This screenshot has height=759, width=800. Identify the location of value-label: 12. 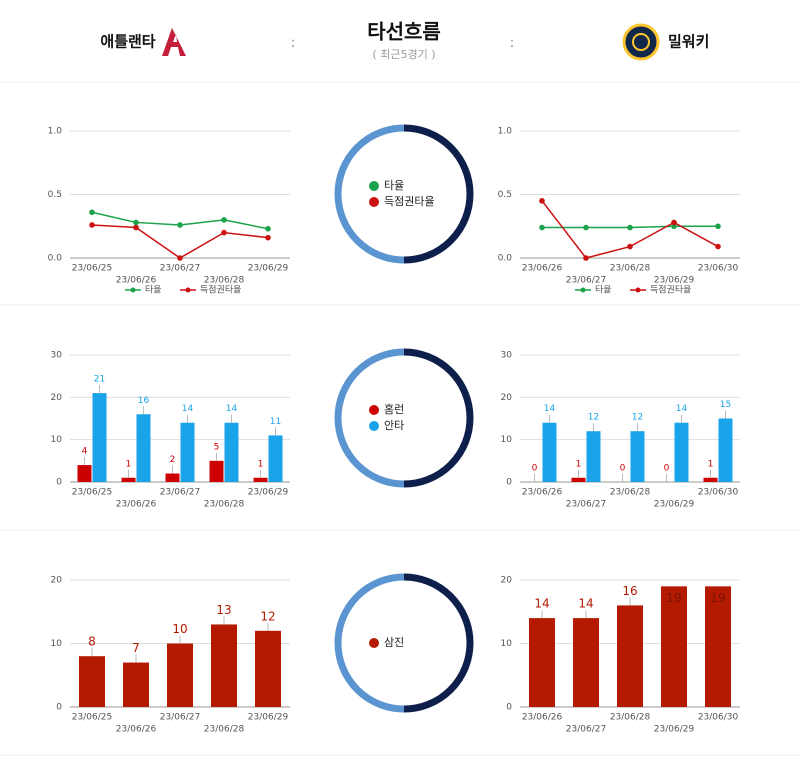
(593, 418).